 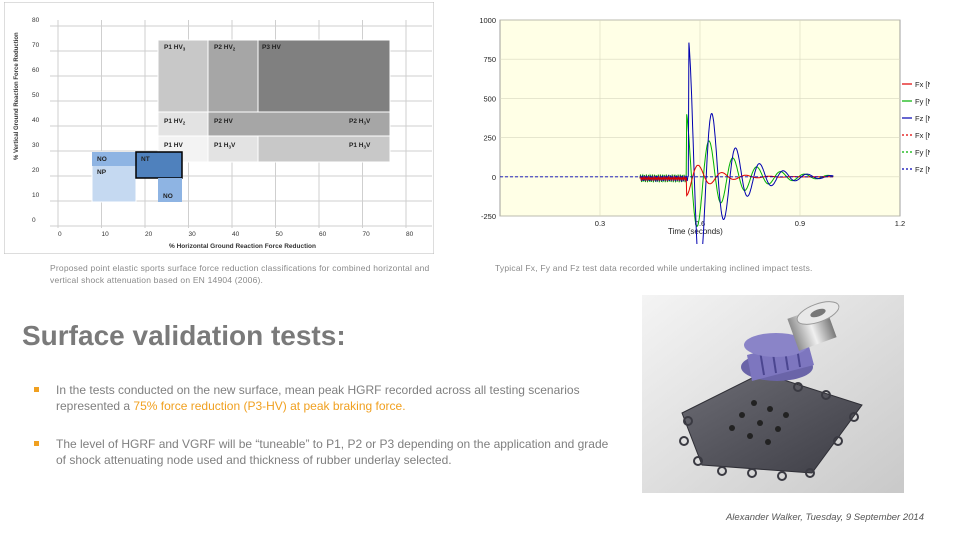 What do you see at coordinates (225, 48) in the screenshot?
I see `label-p2-hv2: P2 HV2` at bounding box center [225, 48].